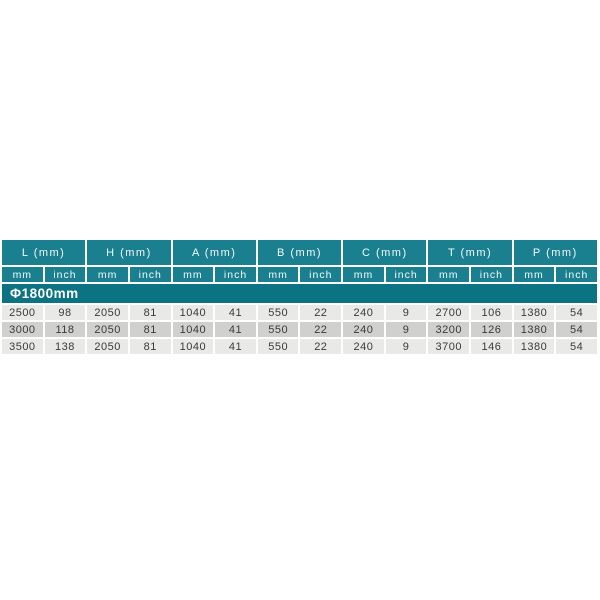 The image size is (600, 600). I want to click on subheader-T-inch: inch, so click(491, 274).